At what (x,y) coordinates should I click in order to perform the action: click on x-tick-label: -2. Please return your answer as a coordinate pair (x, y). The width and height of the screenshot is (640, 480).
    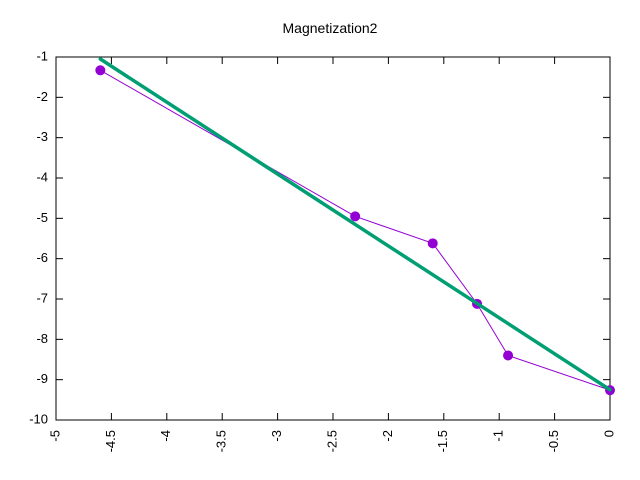
    Looking at the image, I should click on (387, 436).